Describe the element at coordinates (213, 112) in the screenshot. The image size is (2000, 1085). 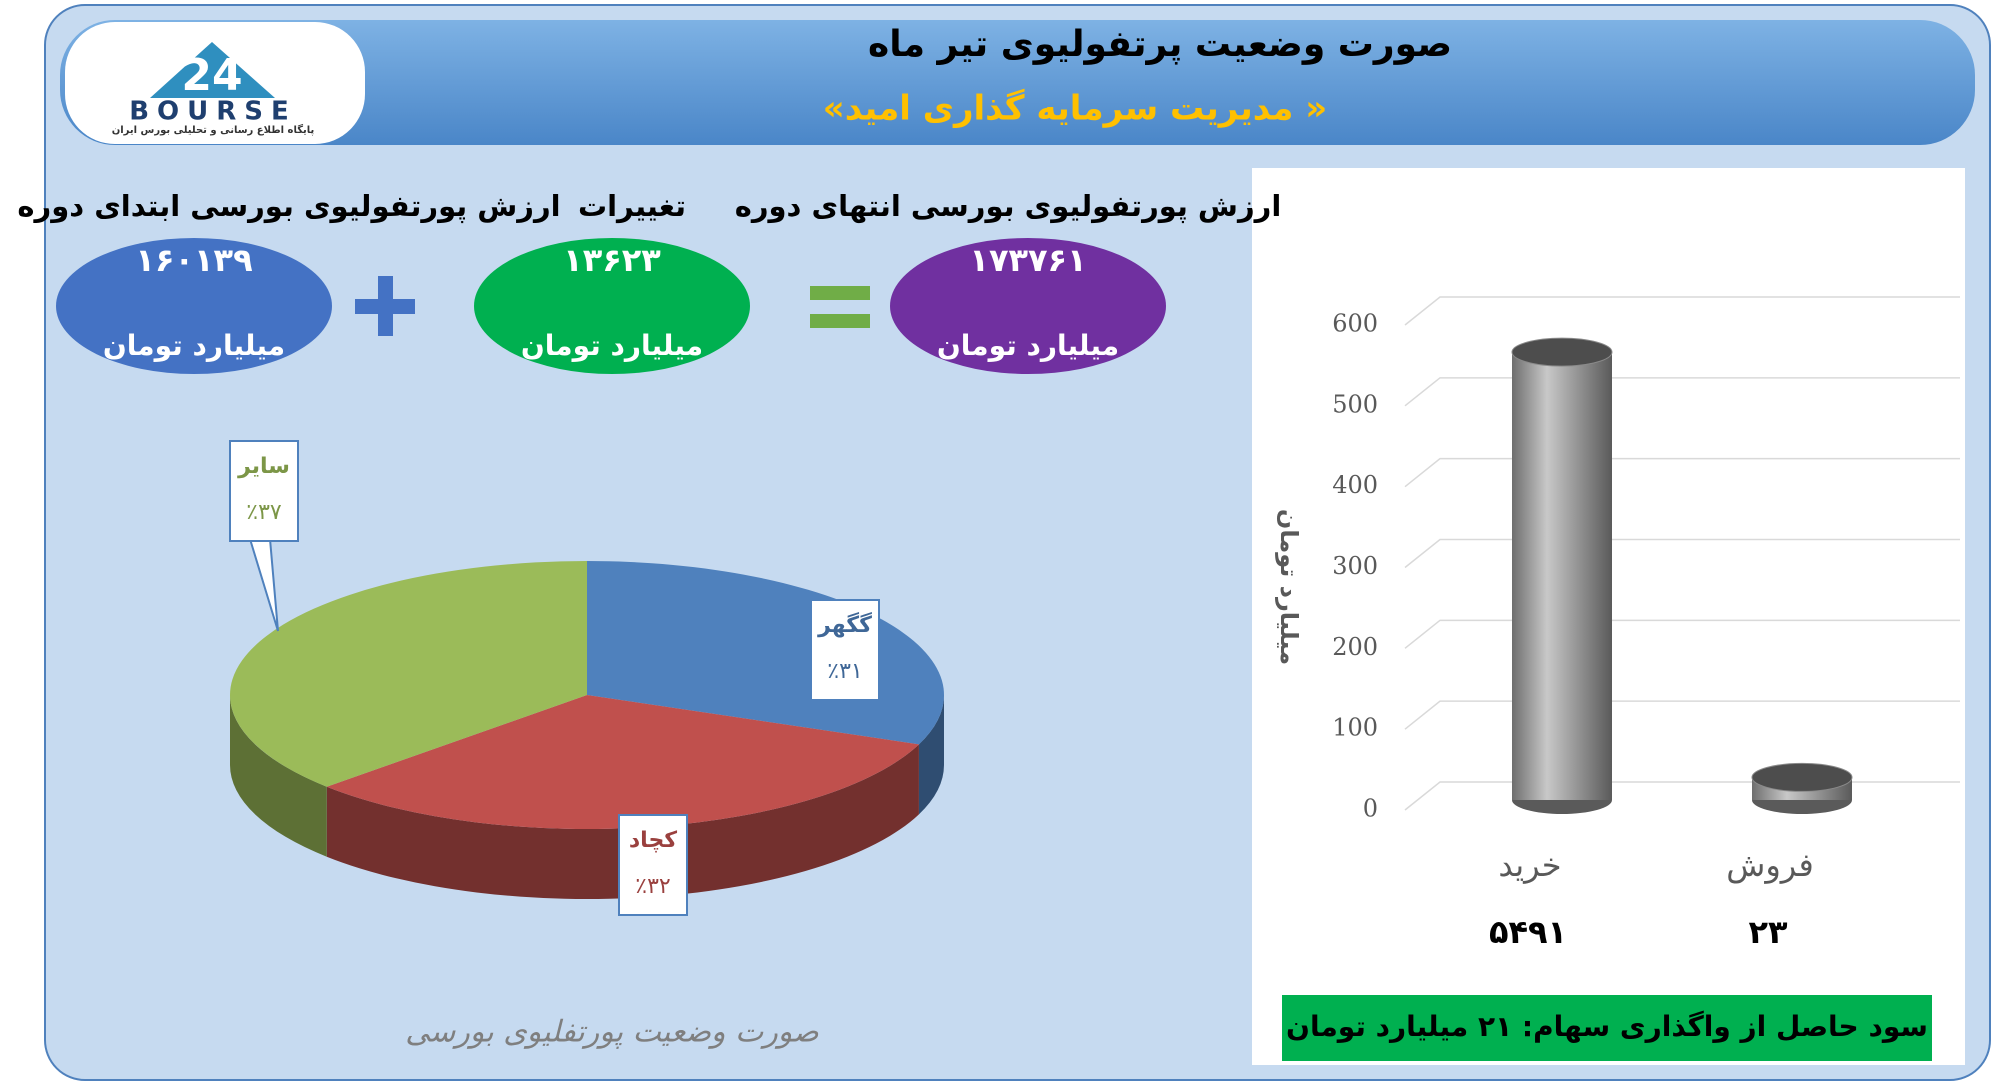
I see `logo-name: BOURSE` at that location.